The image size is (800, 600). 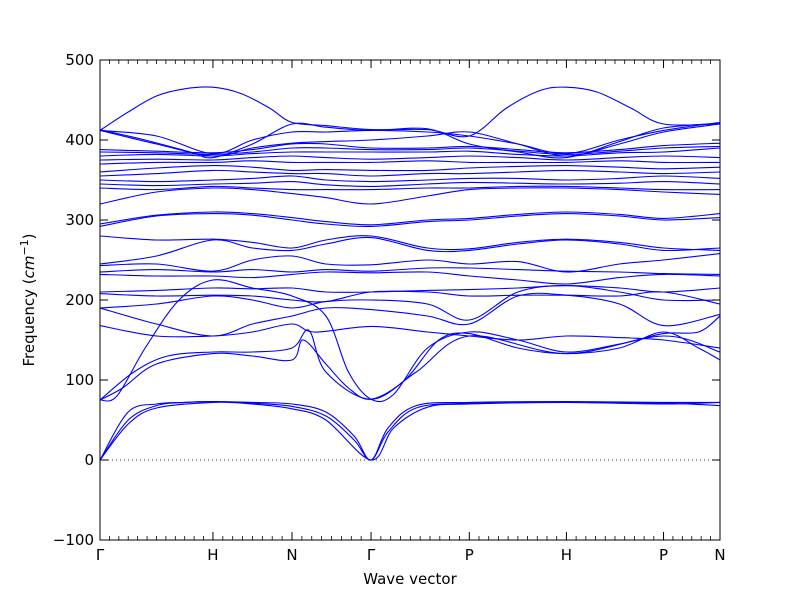 I want to click on y-axis-label-unit: cm, so click(x=29, y=267).